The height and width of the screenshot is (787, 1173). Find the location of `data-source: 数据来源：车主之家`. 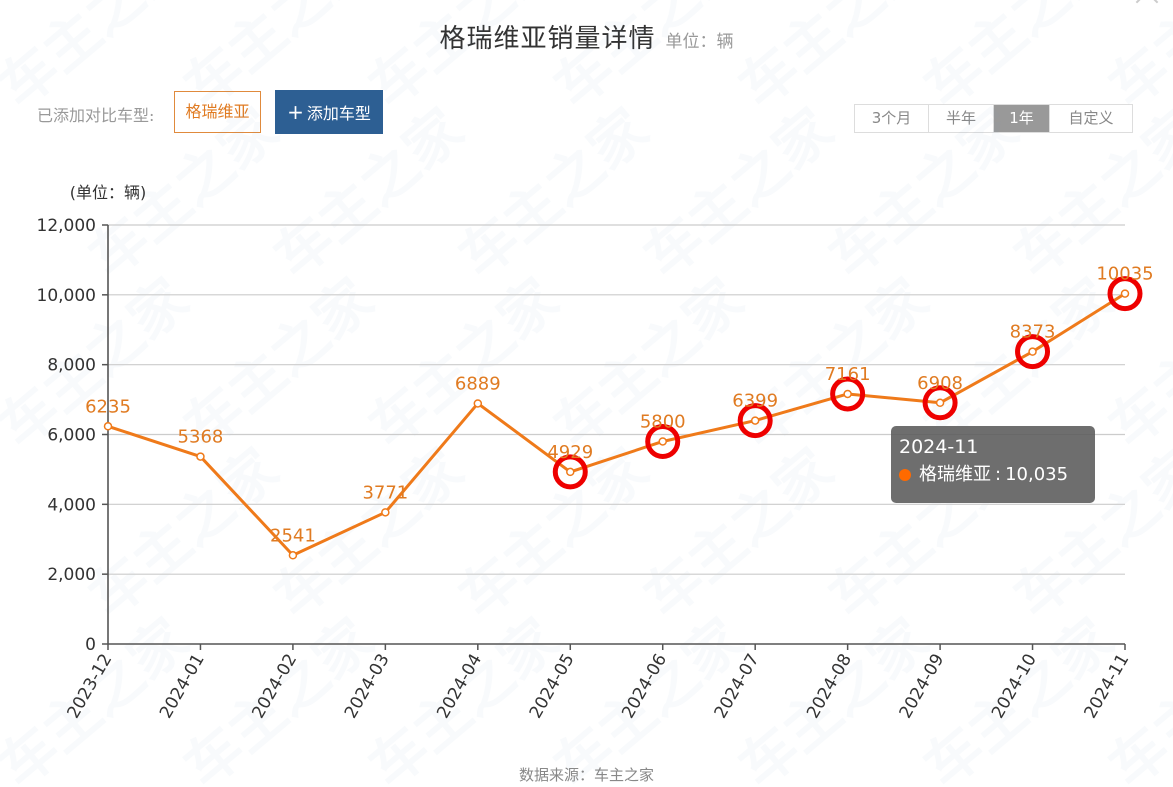

data-source: 数据来源：车主之家 is located at coordinates (586, 775).